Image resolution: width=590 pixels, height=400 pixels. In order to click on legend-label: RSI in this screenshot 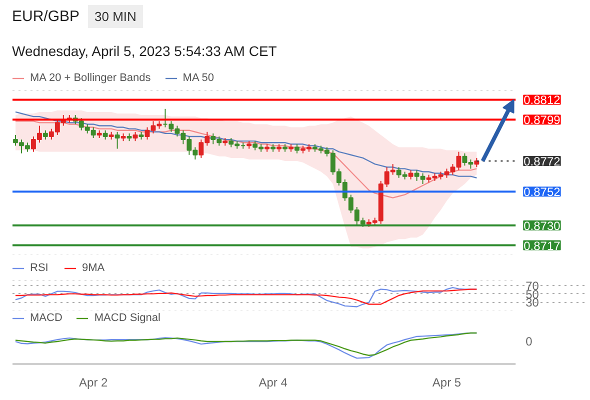, I will do `click(40, 268)`.